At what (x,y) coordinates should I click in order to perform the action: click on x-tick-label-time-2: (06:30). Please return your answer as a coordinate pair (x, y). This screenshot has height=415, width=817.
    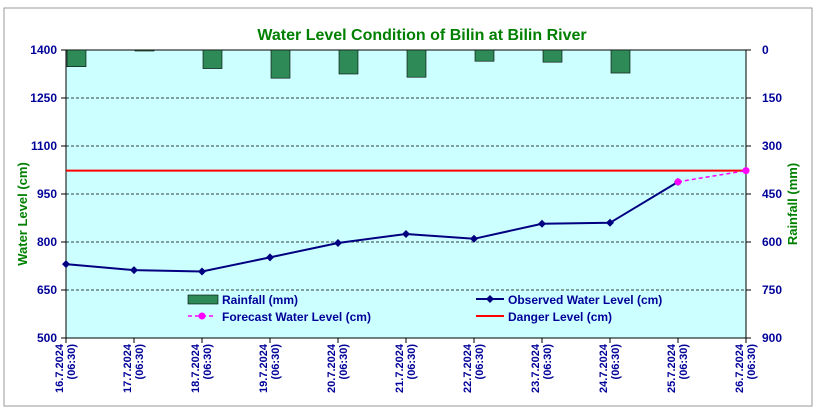
    Looking at the image, I should click on (208, 362).